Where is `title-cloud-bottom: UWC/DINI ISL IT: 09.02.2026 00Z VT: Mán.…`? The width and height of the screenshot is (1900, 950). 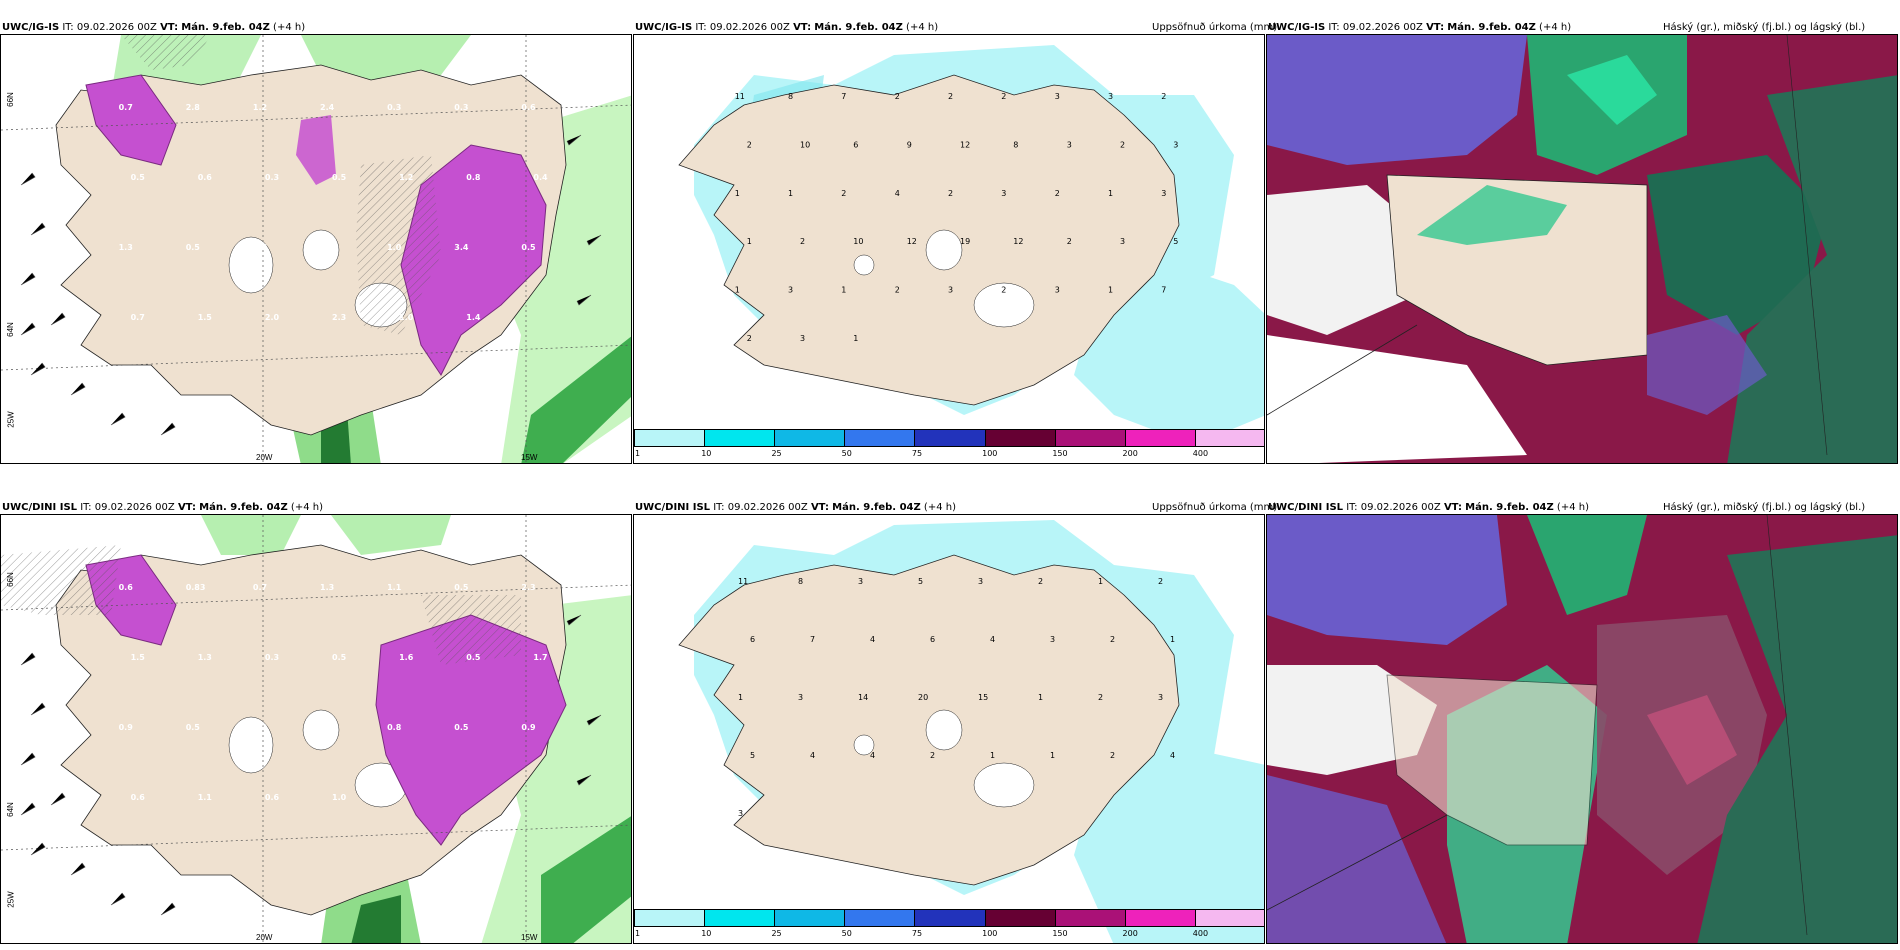 title-cloud-bottom: UWC/DINI ISL IT: 09.02.2026 00Z VT: Mán.… is located at coordinates (1428, 507).